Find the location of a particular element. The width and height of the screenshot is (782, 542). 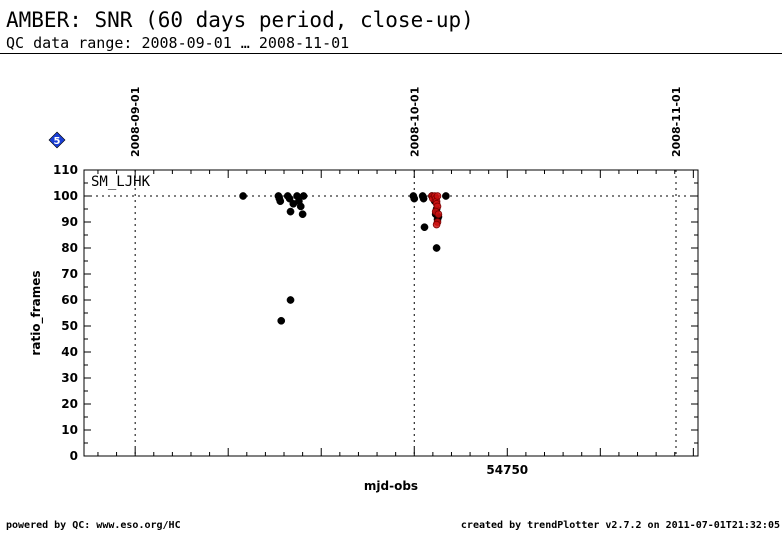

y-tick-label: 90 is located at coordinates (69, 222).